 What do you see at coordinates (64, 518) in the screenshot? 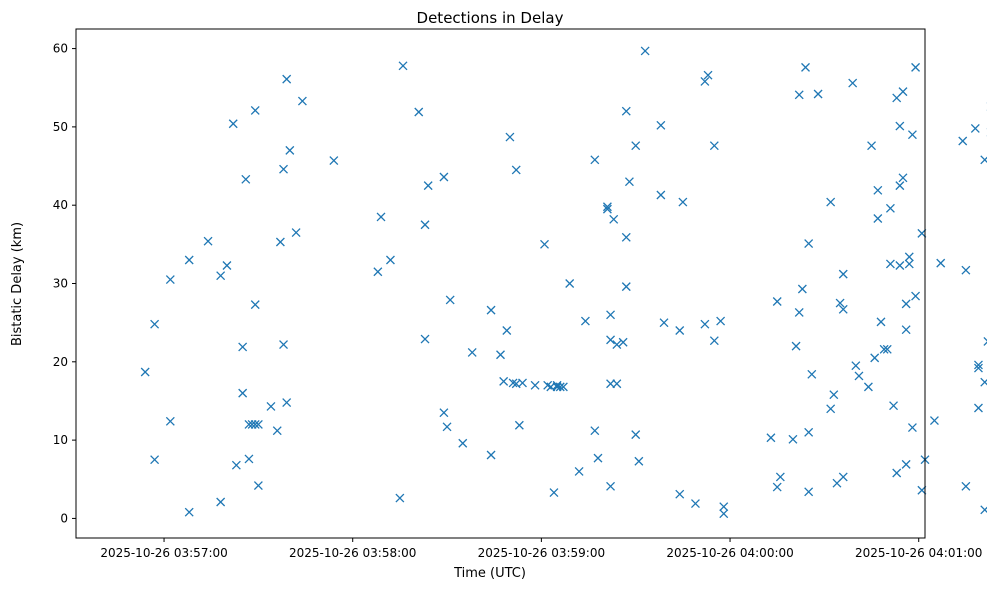
I see `y-tick-label: 0` at bounding box center [64, 518].